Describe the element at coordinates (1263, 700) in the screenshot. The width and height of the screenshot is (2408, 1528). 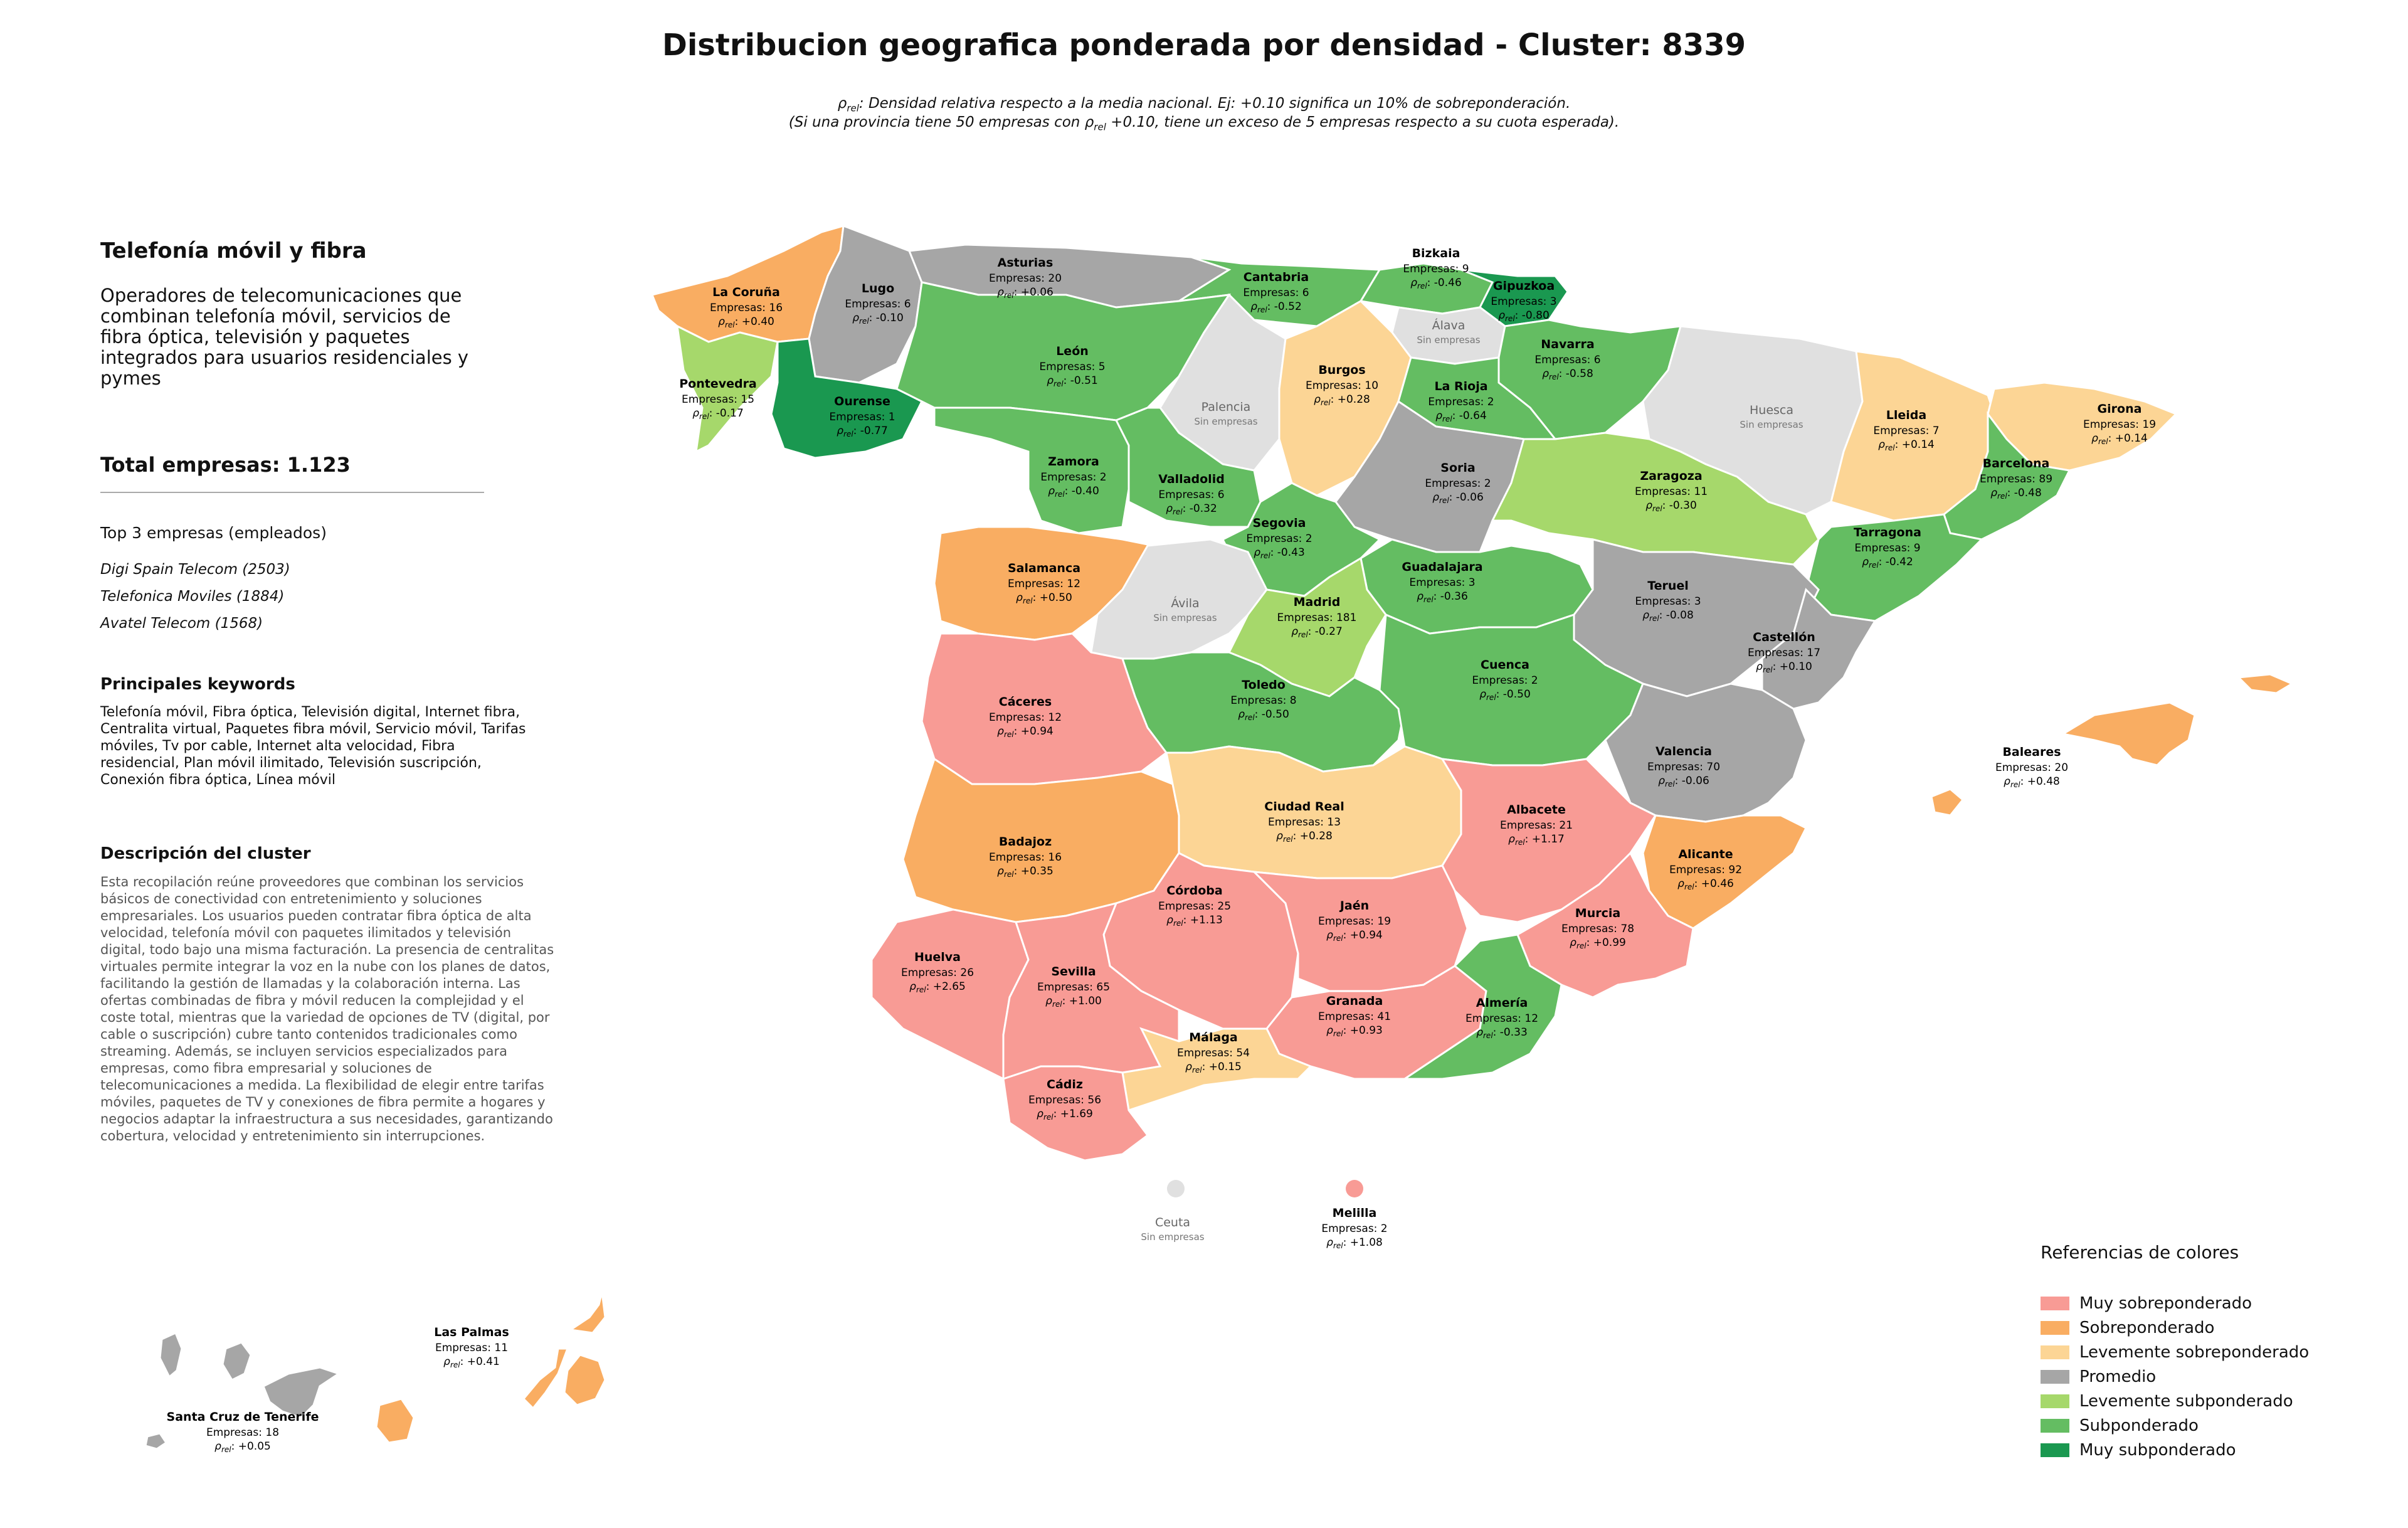
I see `province-count-toledo: Empresas: 8` at that location.